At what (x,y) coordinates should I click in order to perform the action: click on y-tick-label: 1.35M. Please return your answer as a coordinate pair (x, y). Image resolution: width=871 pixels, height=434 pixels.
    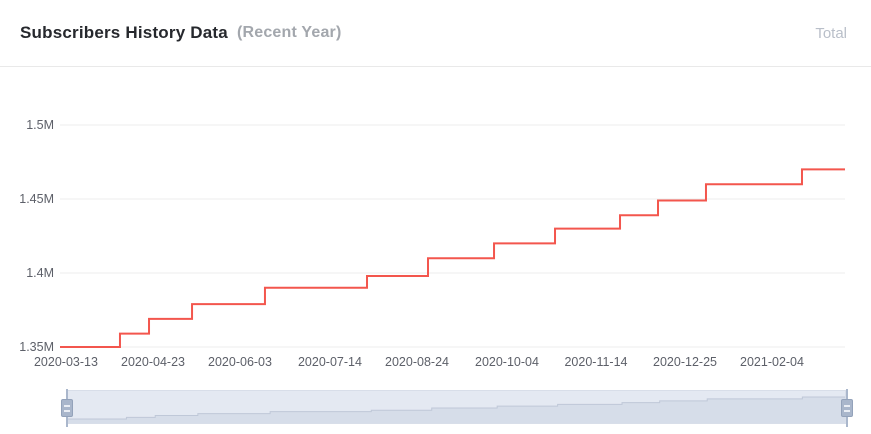
    Looking at the image, I should click on (36, 347).